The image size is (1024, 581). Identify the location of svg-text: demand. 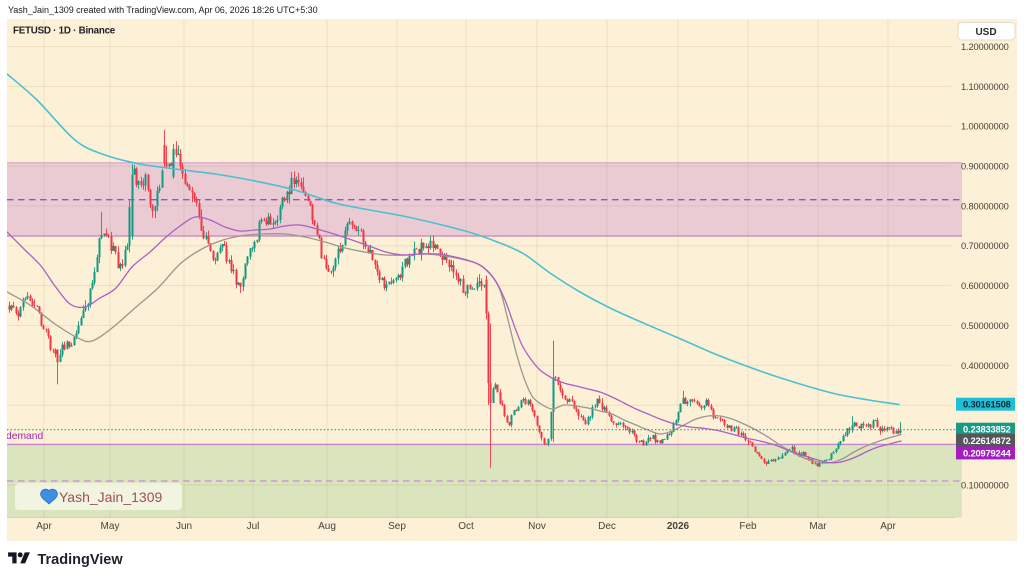
(25, 436).